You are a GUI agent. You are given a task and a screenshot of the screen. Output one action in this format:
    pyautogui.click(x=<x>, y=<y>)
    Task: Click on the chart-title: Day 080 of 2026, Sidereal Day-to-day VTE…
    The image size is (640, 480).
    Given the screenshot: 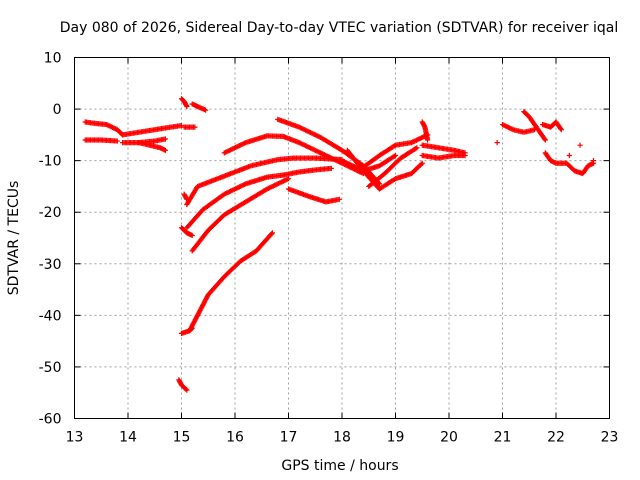 What is the action you would take?
    pyautogui.click(x=339, y=28)
    